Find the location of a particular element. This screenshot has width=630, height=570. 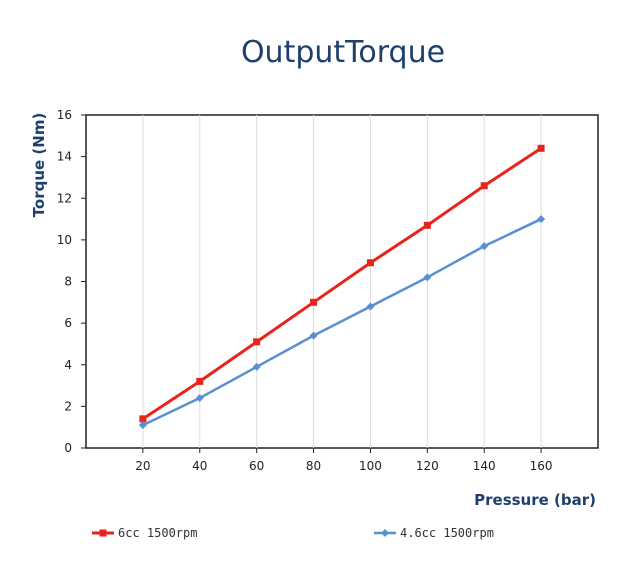

chart-title: OutputTorque is located at coordinates (343, 52).